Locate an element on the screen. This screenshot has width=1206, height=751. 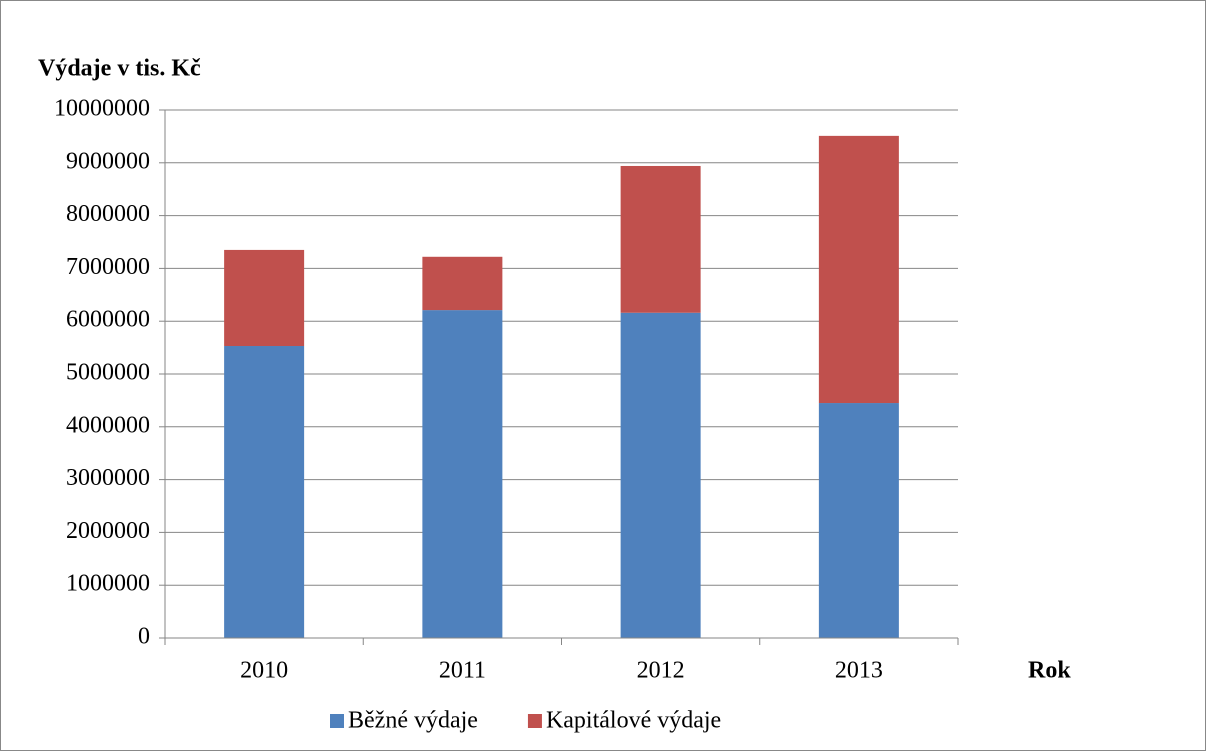
legend-label: Běžné výdaje is located at coordinates (413, 721).